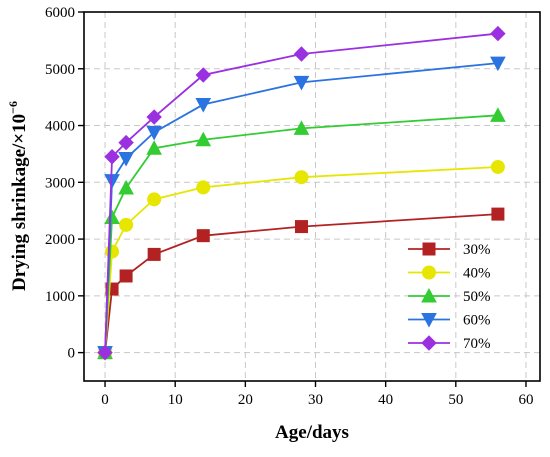 This screenshot has height=457, width=550. Describe the element at coordinates (312, 432) in the screenshot. I see `x-axis-title: Age/days` at that location.